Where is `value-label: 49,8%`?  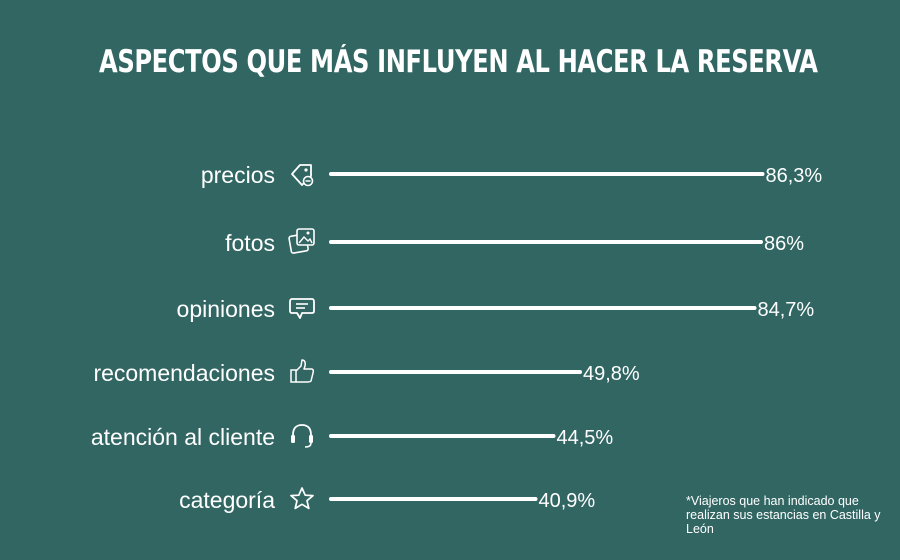 value-label: 49,8% is located at coordinates (611, 374).